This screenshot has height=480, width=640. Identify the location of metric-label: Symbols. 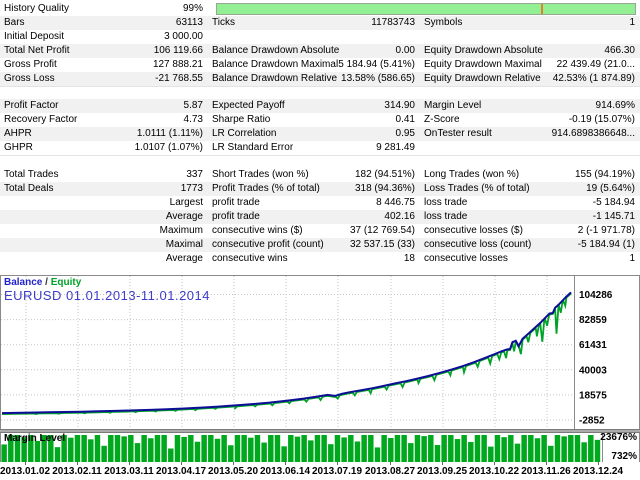
(443, 22).